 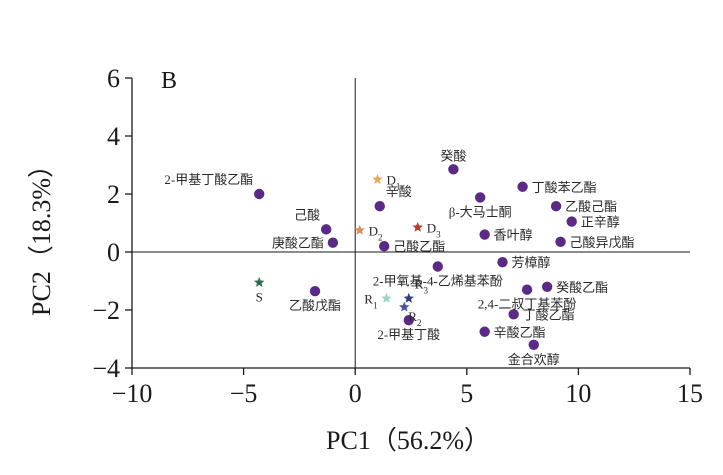 What do you see at coordinates (370, 300) in the screenshot?
I see `sample-label-R1: R1` at bounding box center [370, 300].